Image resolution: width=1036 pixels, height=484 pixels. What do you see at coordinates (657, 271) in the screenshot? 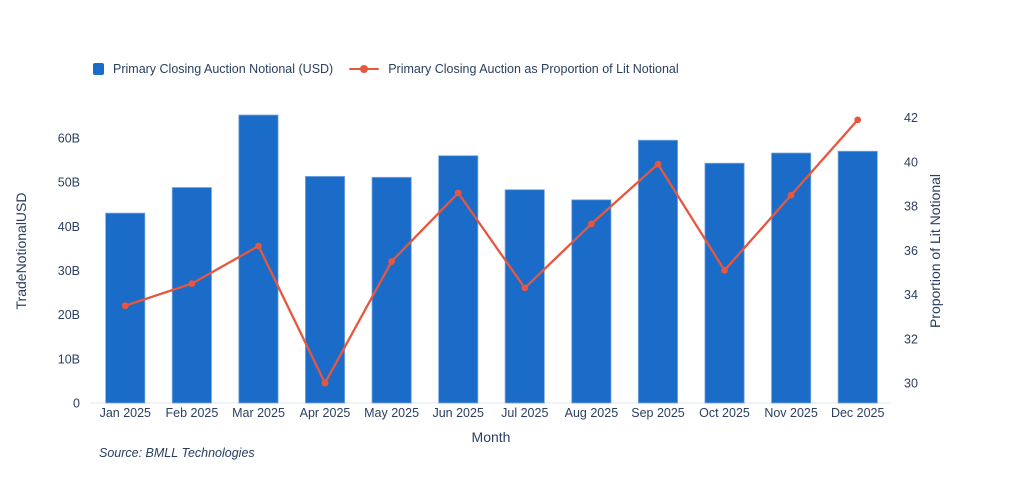
I see `bar-sep-2025` at bounding box center [657, 271].